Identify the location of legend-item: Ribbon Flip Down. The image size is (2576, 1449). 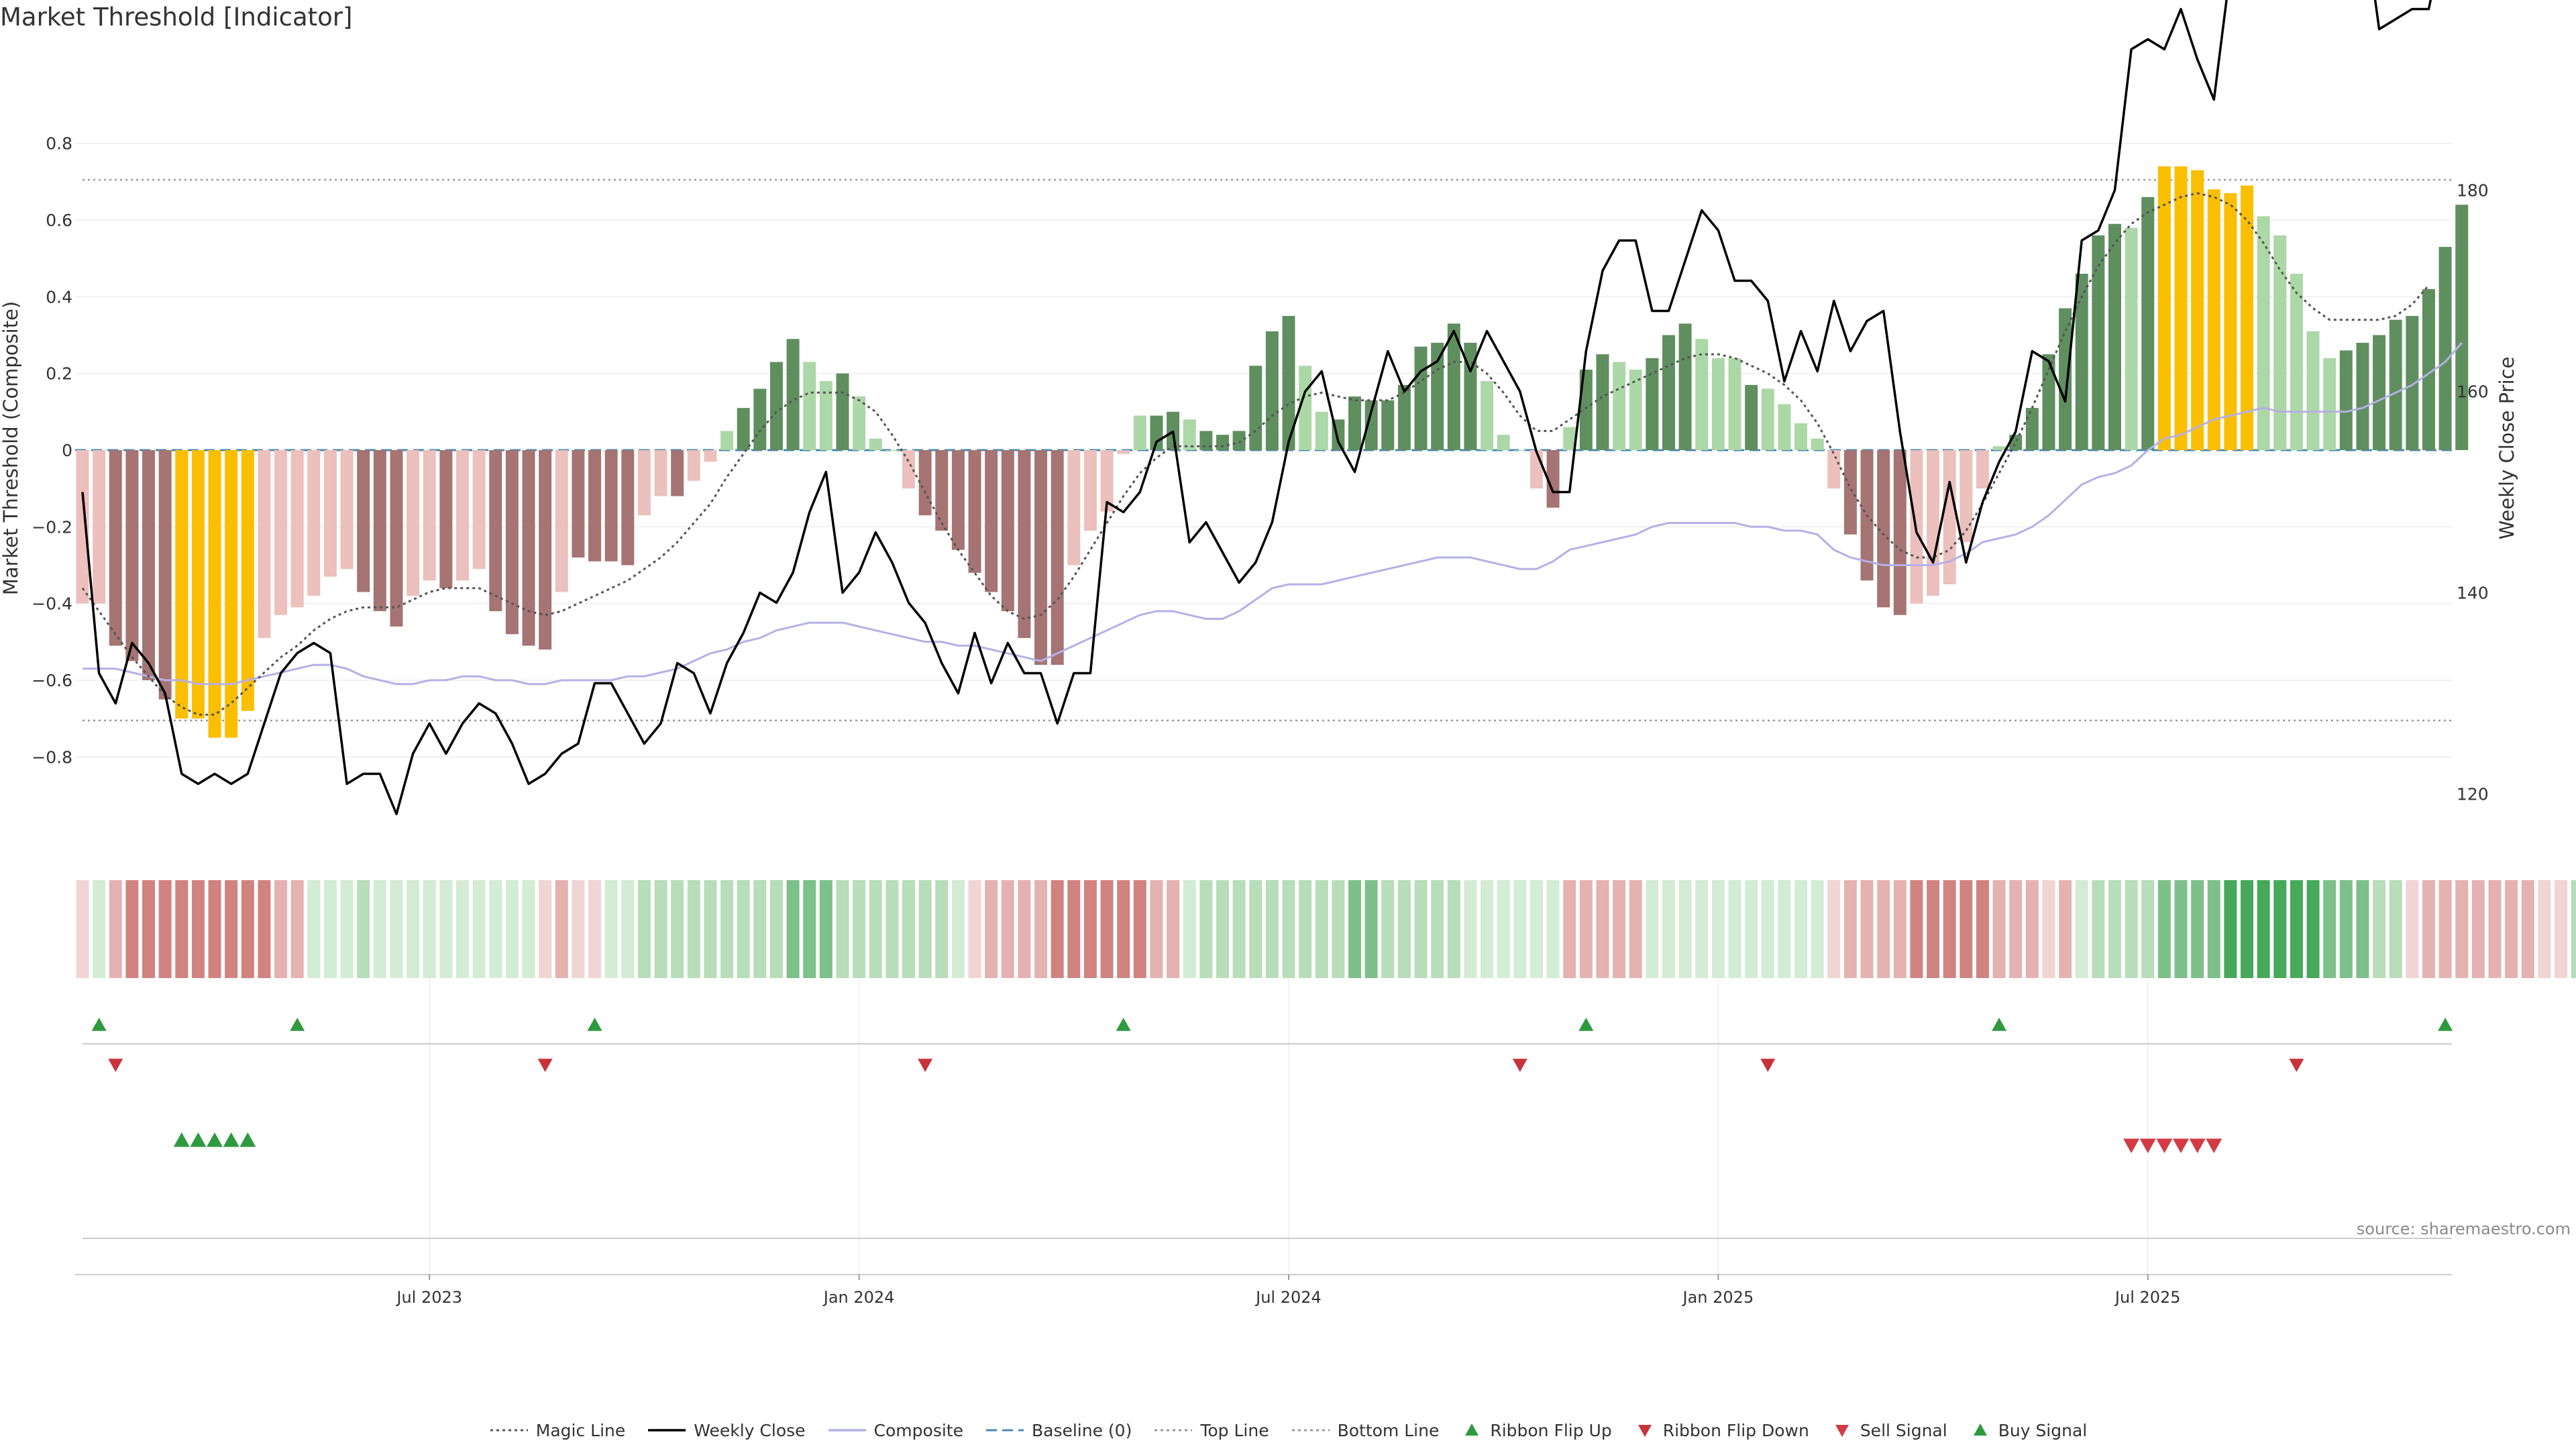
(1721, 1430).